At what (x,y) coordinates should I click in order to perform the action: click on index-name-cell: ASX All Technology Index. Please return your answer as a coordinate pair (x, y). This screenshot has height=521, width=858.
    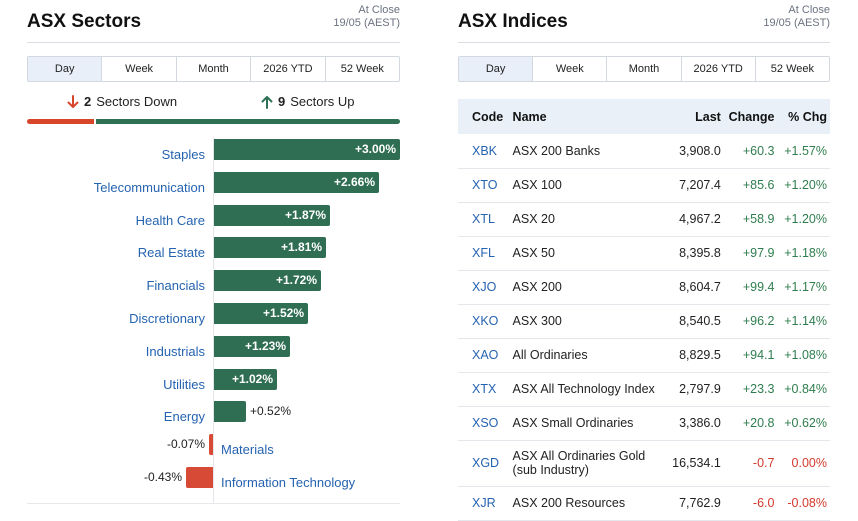
    Looking at the image, I should click on (585, 389).